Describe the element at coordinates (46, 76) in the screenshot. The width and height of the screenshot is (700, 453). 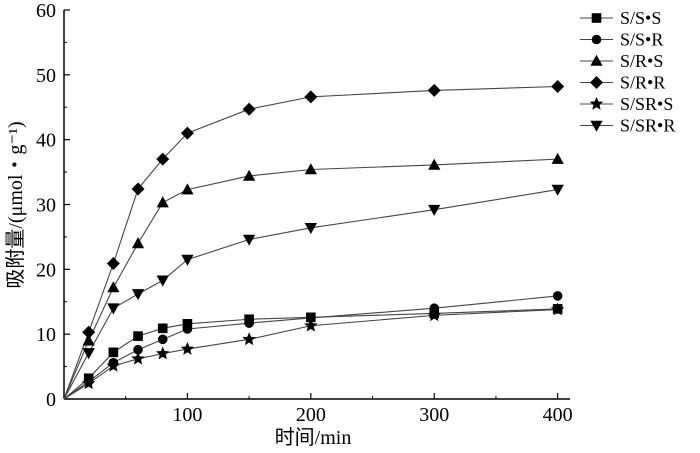
I see `y-tick-label: 50` at that location.